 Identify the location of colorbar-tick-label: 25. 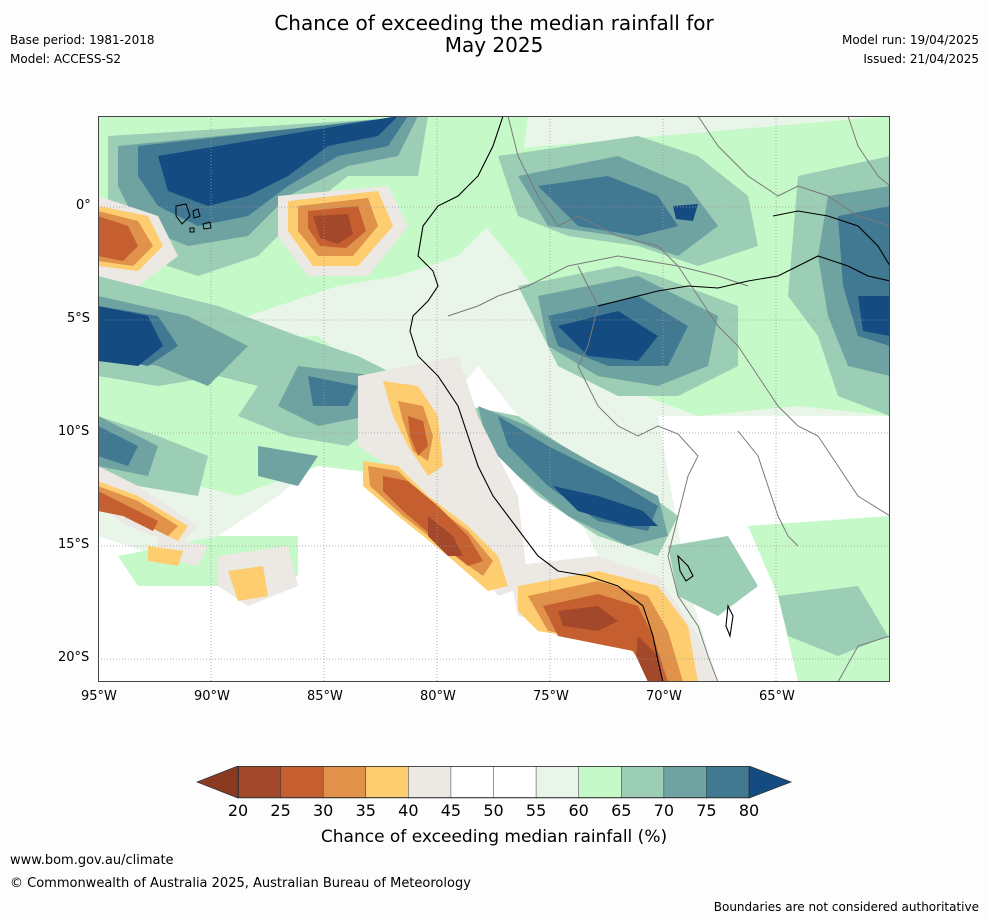
(280, 810).